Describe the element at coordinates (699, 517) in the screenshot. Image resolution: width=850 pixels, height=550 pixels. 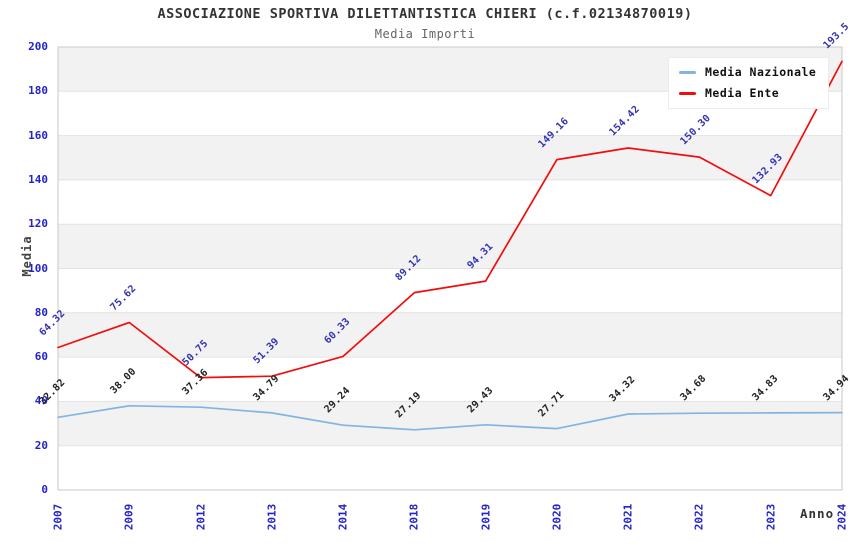
I see `x-tick-label: 2022` at that location.